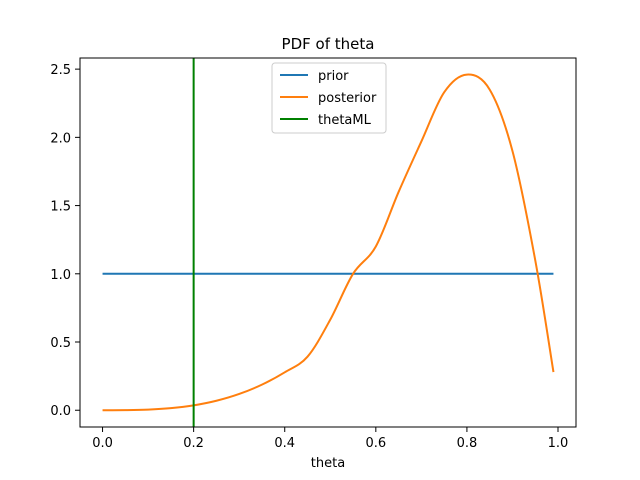 This screenshot has width=640, height=480. What do you see at coordinates (333, 76) in the screenshot?
I see `legend-label-prior: prior` at bounding box center [333, 76].